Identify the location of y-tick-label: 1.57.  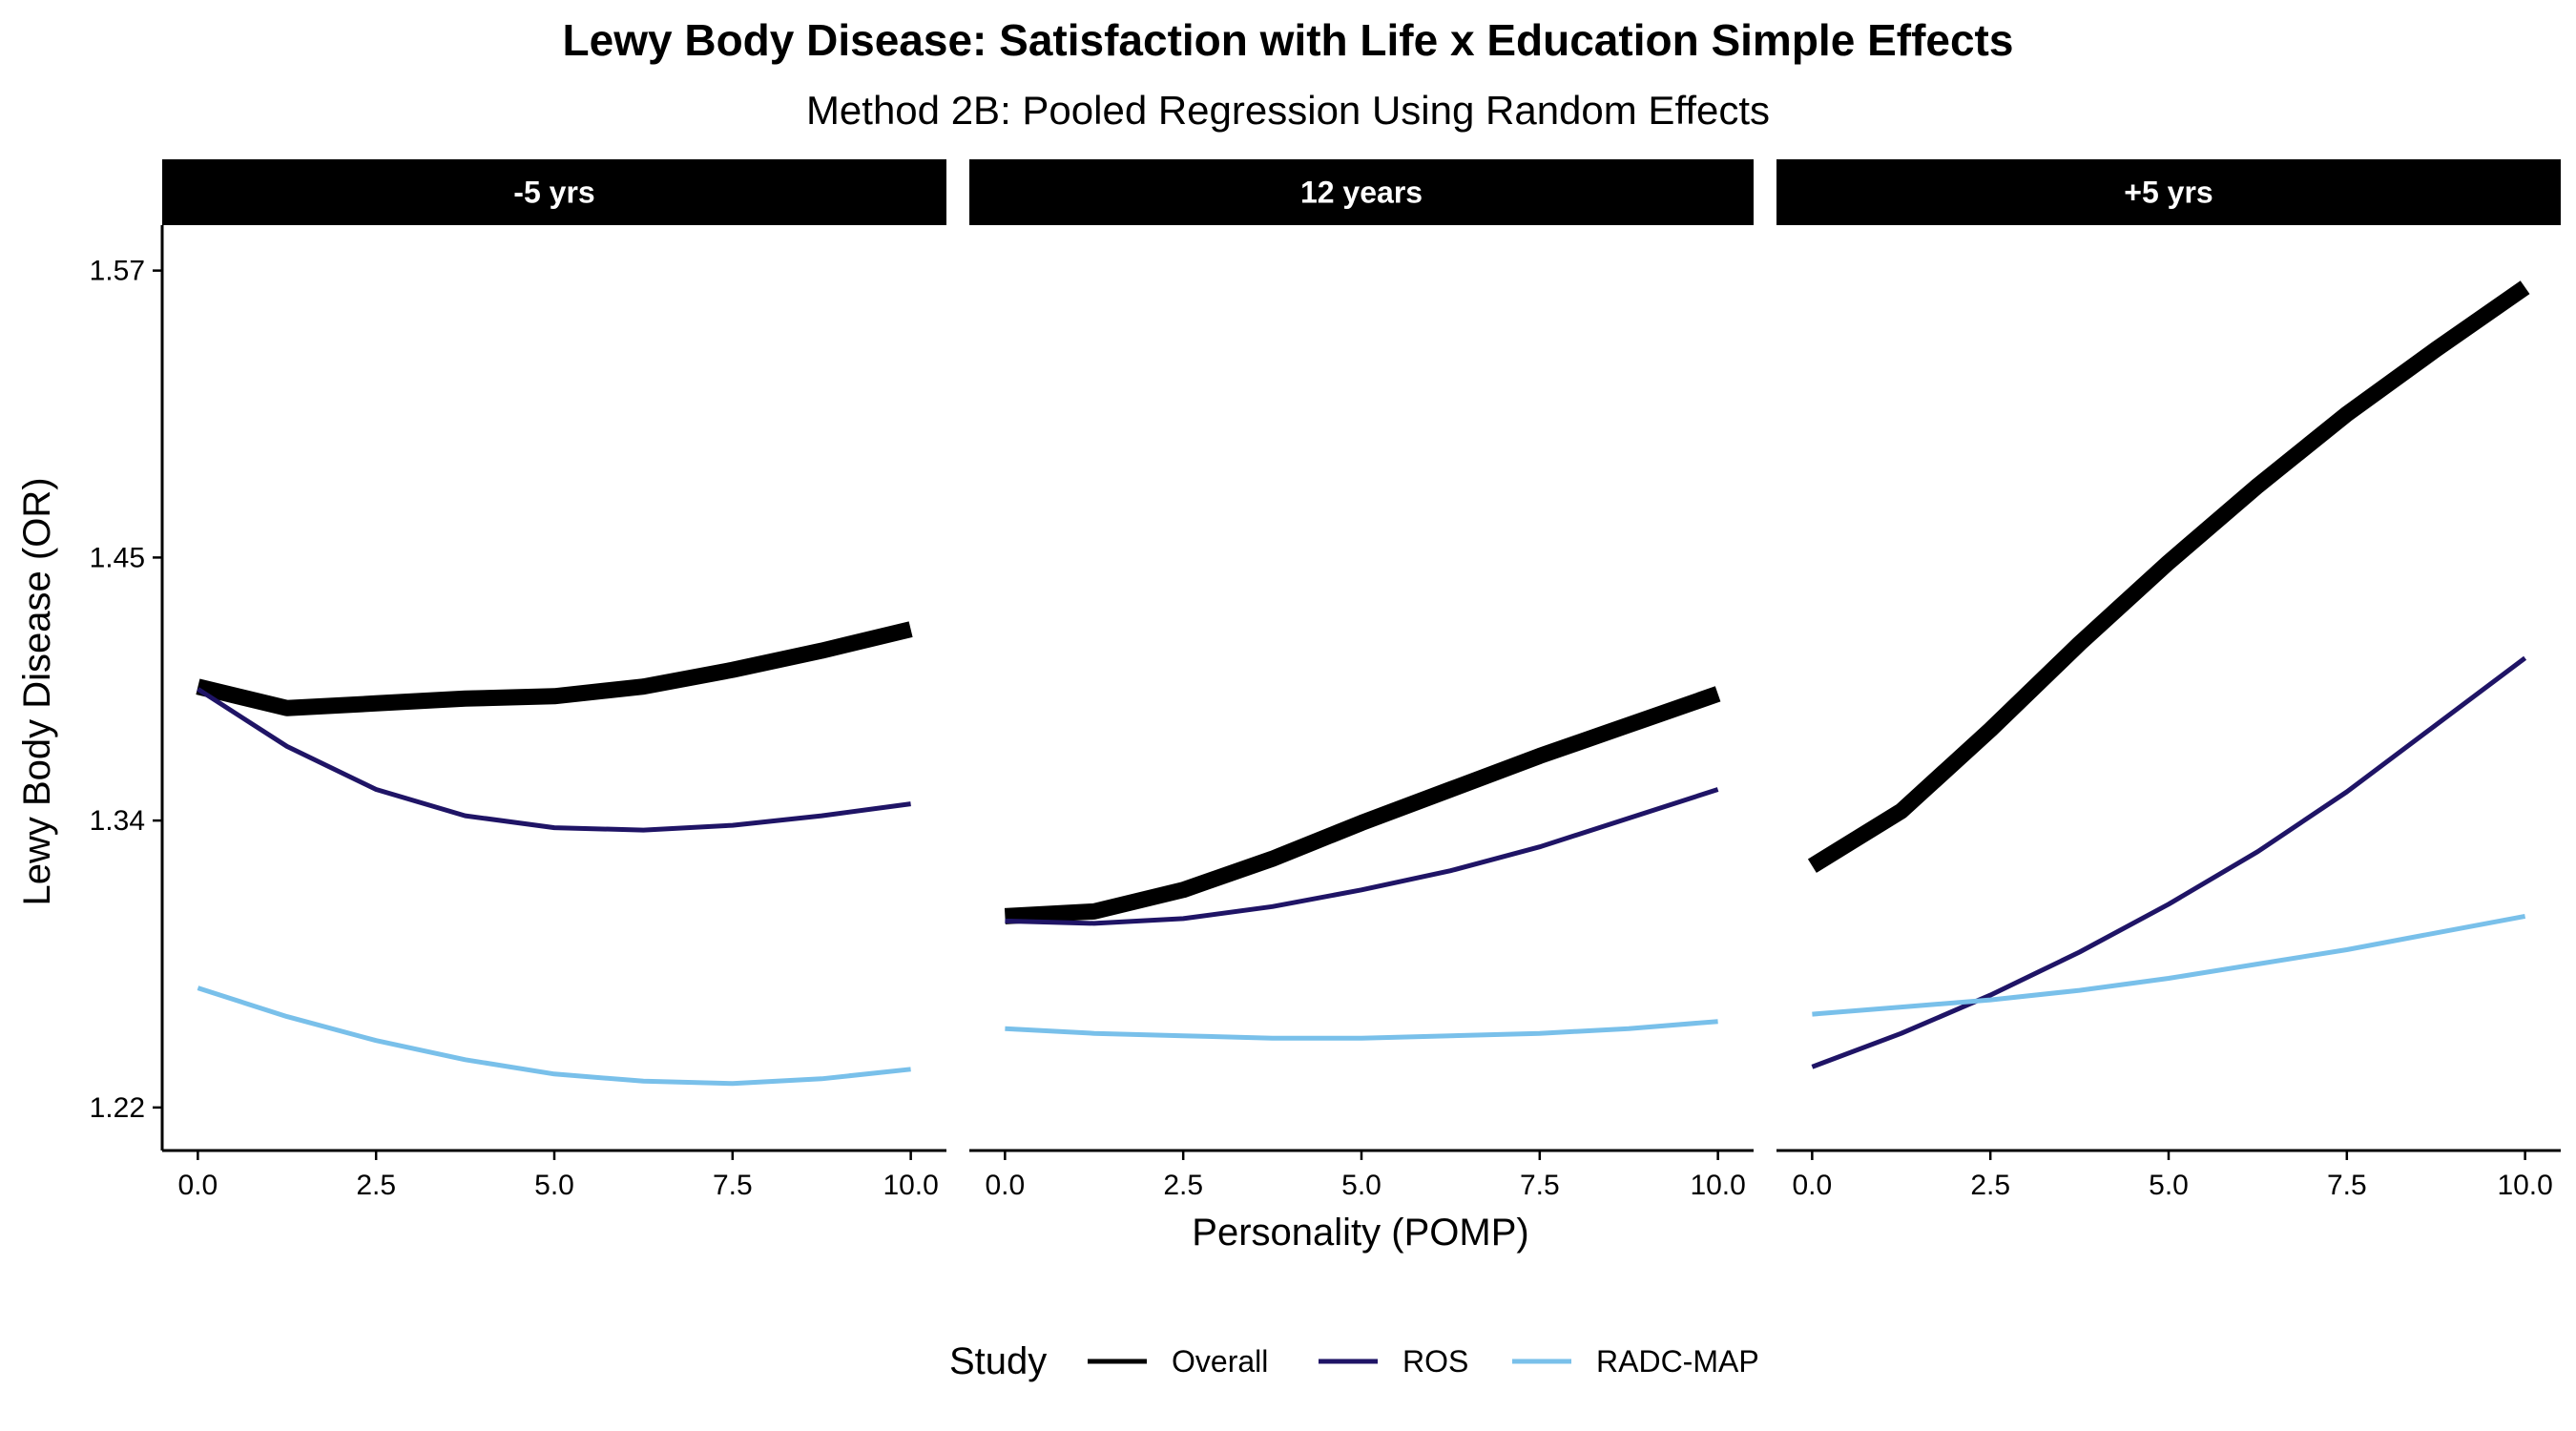
(117, 271).